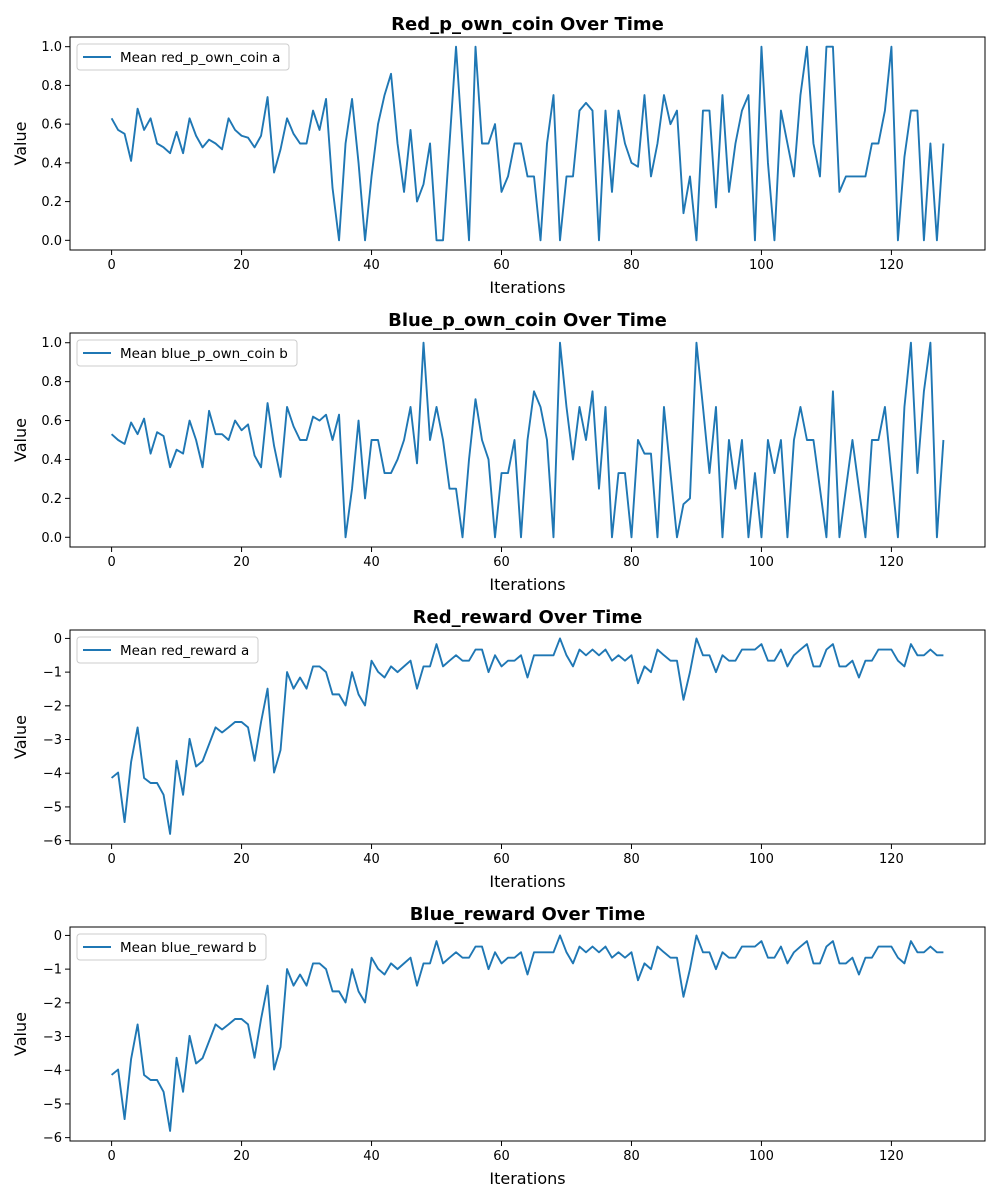  I want to click on legend: Mean red_reward a, so click(167, 650).